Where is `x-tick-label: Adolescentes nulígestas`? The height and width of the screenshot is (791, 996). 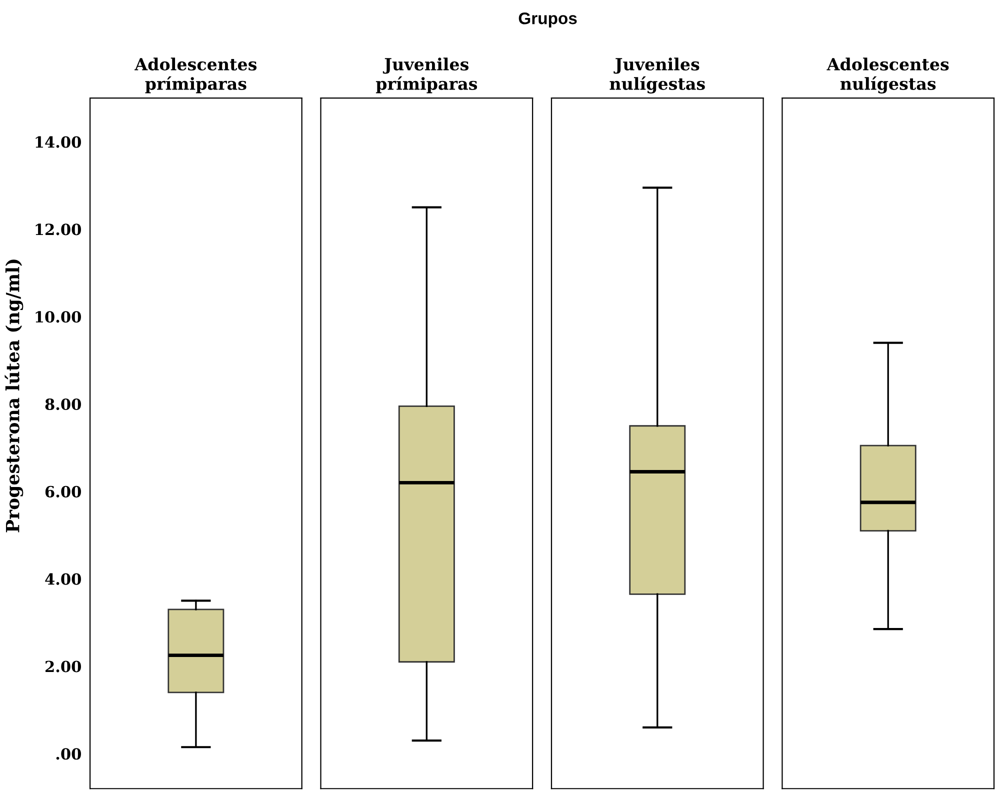 x-tick-label: Adolescentes nulígestas is located at coordinates (887, 76).